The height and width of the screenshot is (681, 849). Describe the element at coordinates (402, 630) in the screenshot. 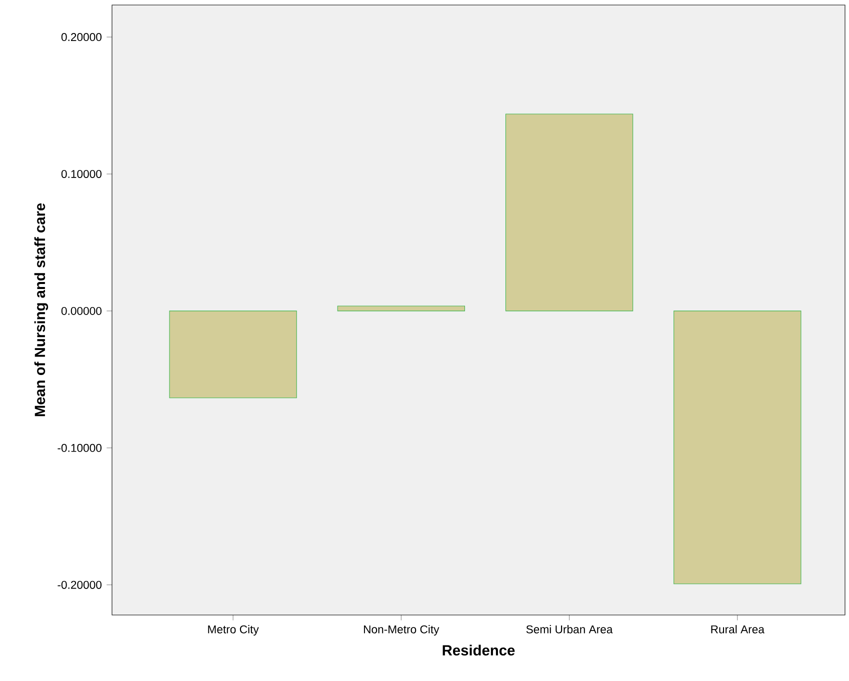

I see `x-tick-label: Non-Metro City` at that location.